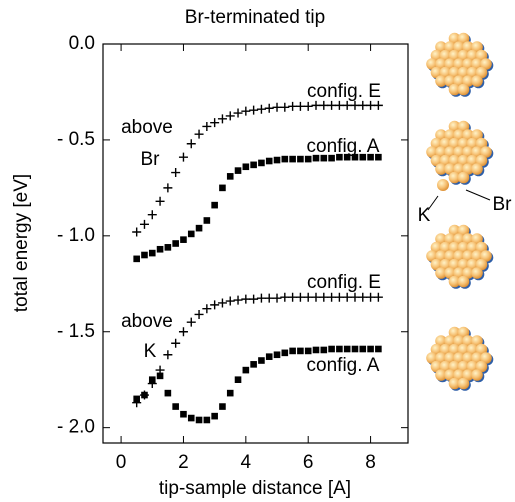 This screenshot has width=515, height=502. Describe the element at coordinates (370, 462) in the screenshot. I see `x-tick-label: 8` at that location.